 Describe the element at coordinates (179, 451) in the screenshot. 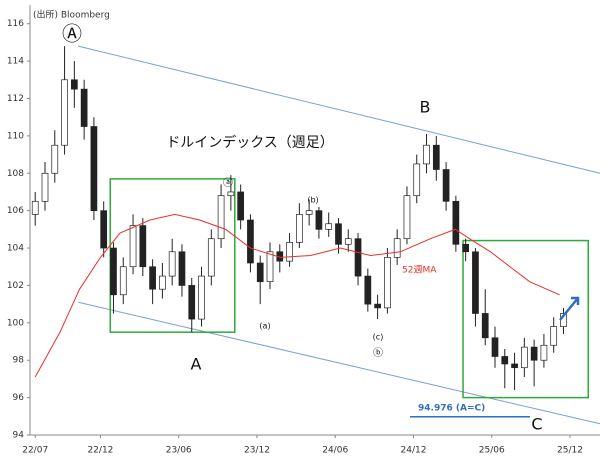

I see `x-tick-label: 23/06` at that location.